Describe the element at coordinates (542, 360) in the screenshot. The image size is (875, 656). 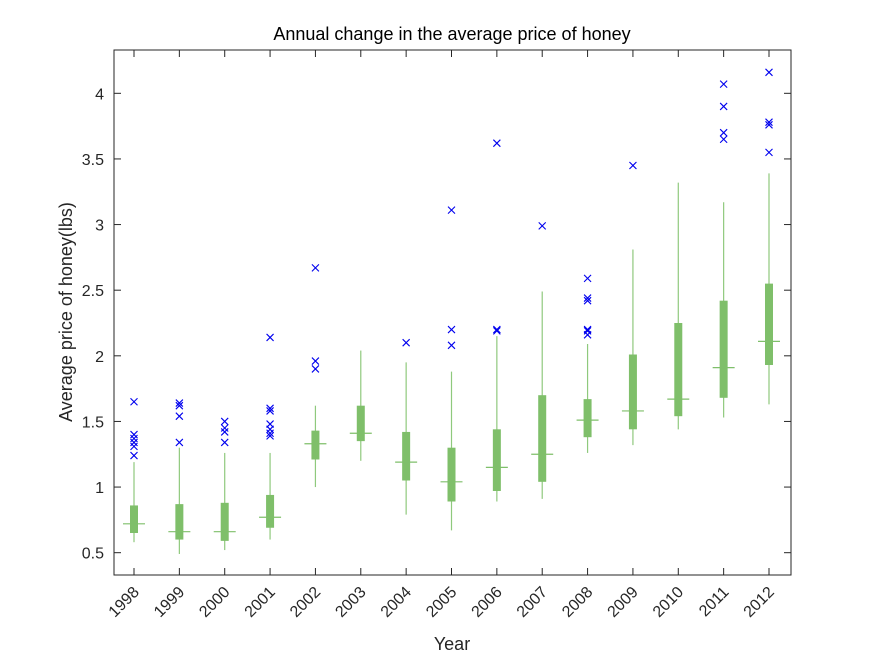
I see `box-group-2007` at that location.